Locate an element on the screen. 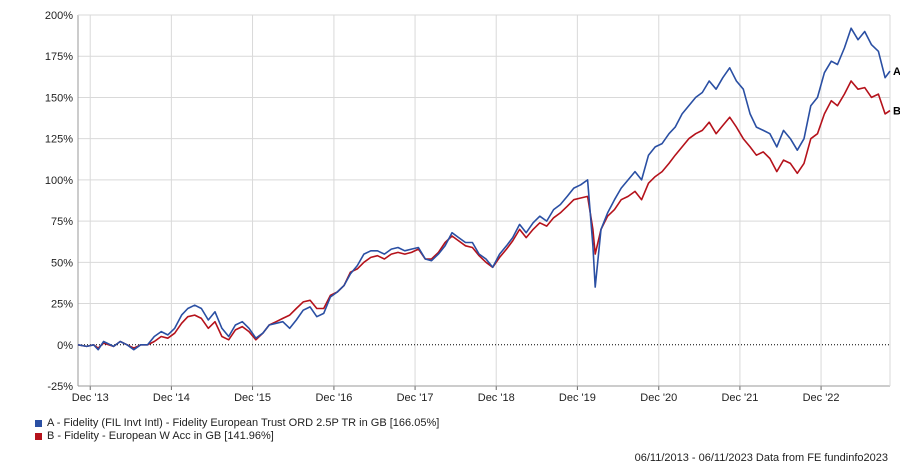  x-tick-label: Dec '21 is located at coordinates (739, 398).